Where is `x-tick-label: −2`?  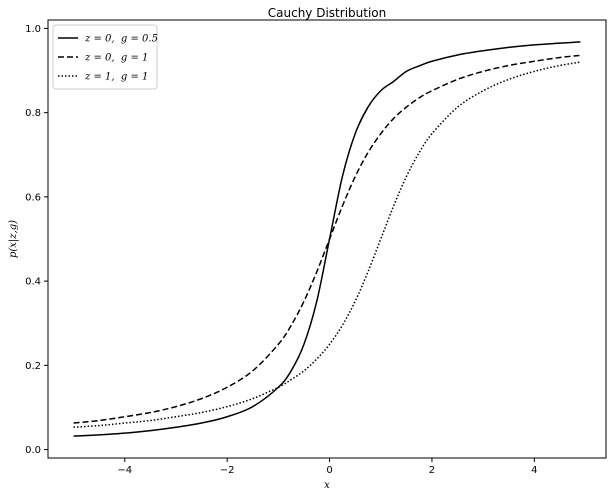 x-tick-label: −2 is located at coordinates (227, 470).